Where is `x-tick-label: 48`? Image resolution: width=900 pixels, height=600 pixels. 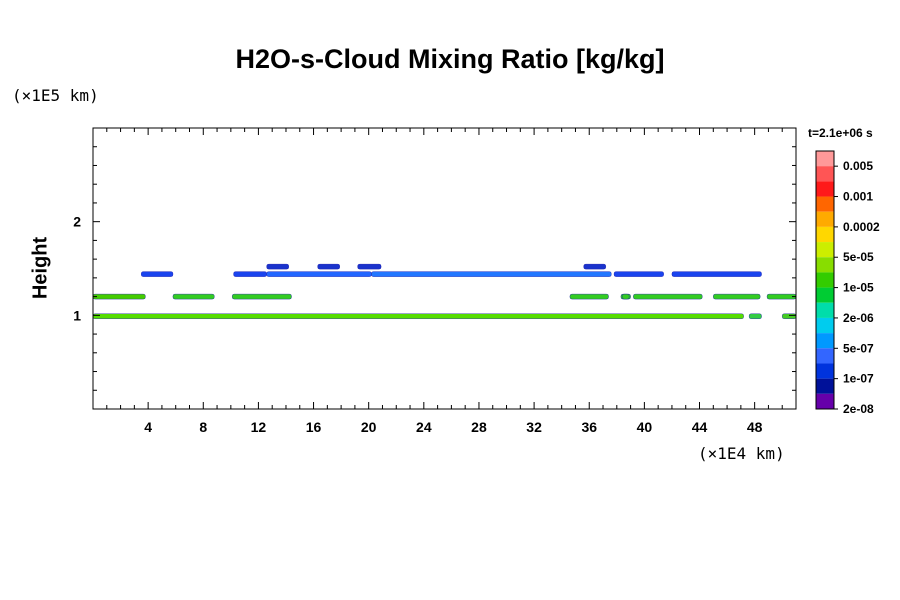
x-tick-label: 48 is located at coordinates (755, 427).